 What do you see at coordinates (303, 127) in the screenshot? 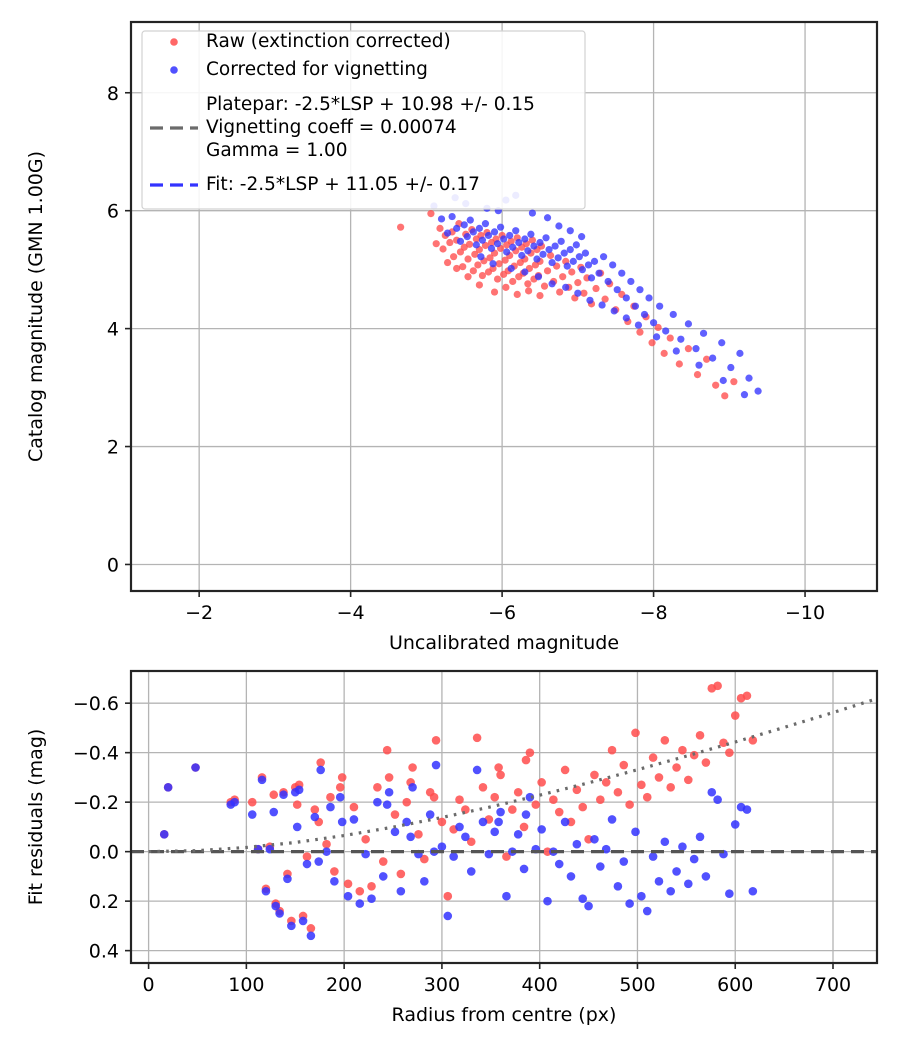
I see `legend-item: Vignetting coeff = 0.00074` at bounding box center [303, 127].